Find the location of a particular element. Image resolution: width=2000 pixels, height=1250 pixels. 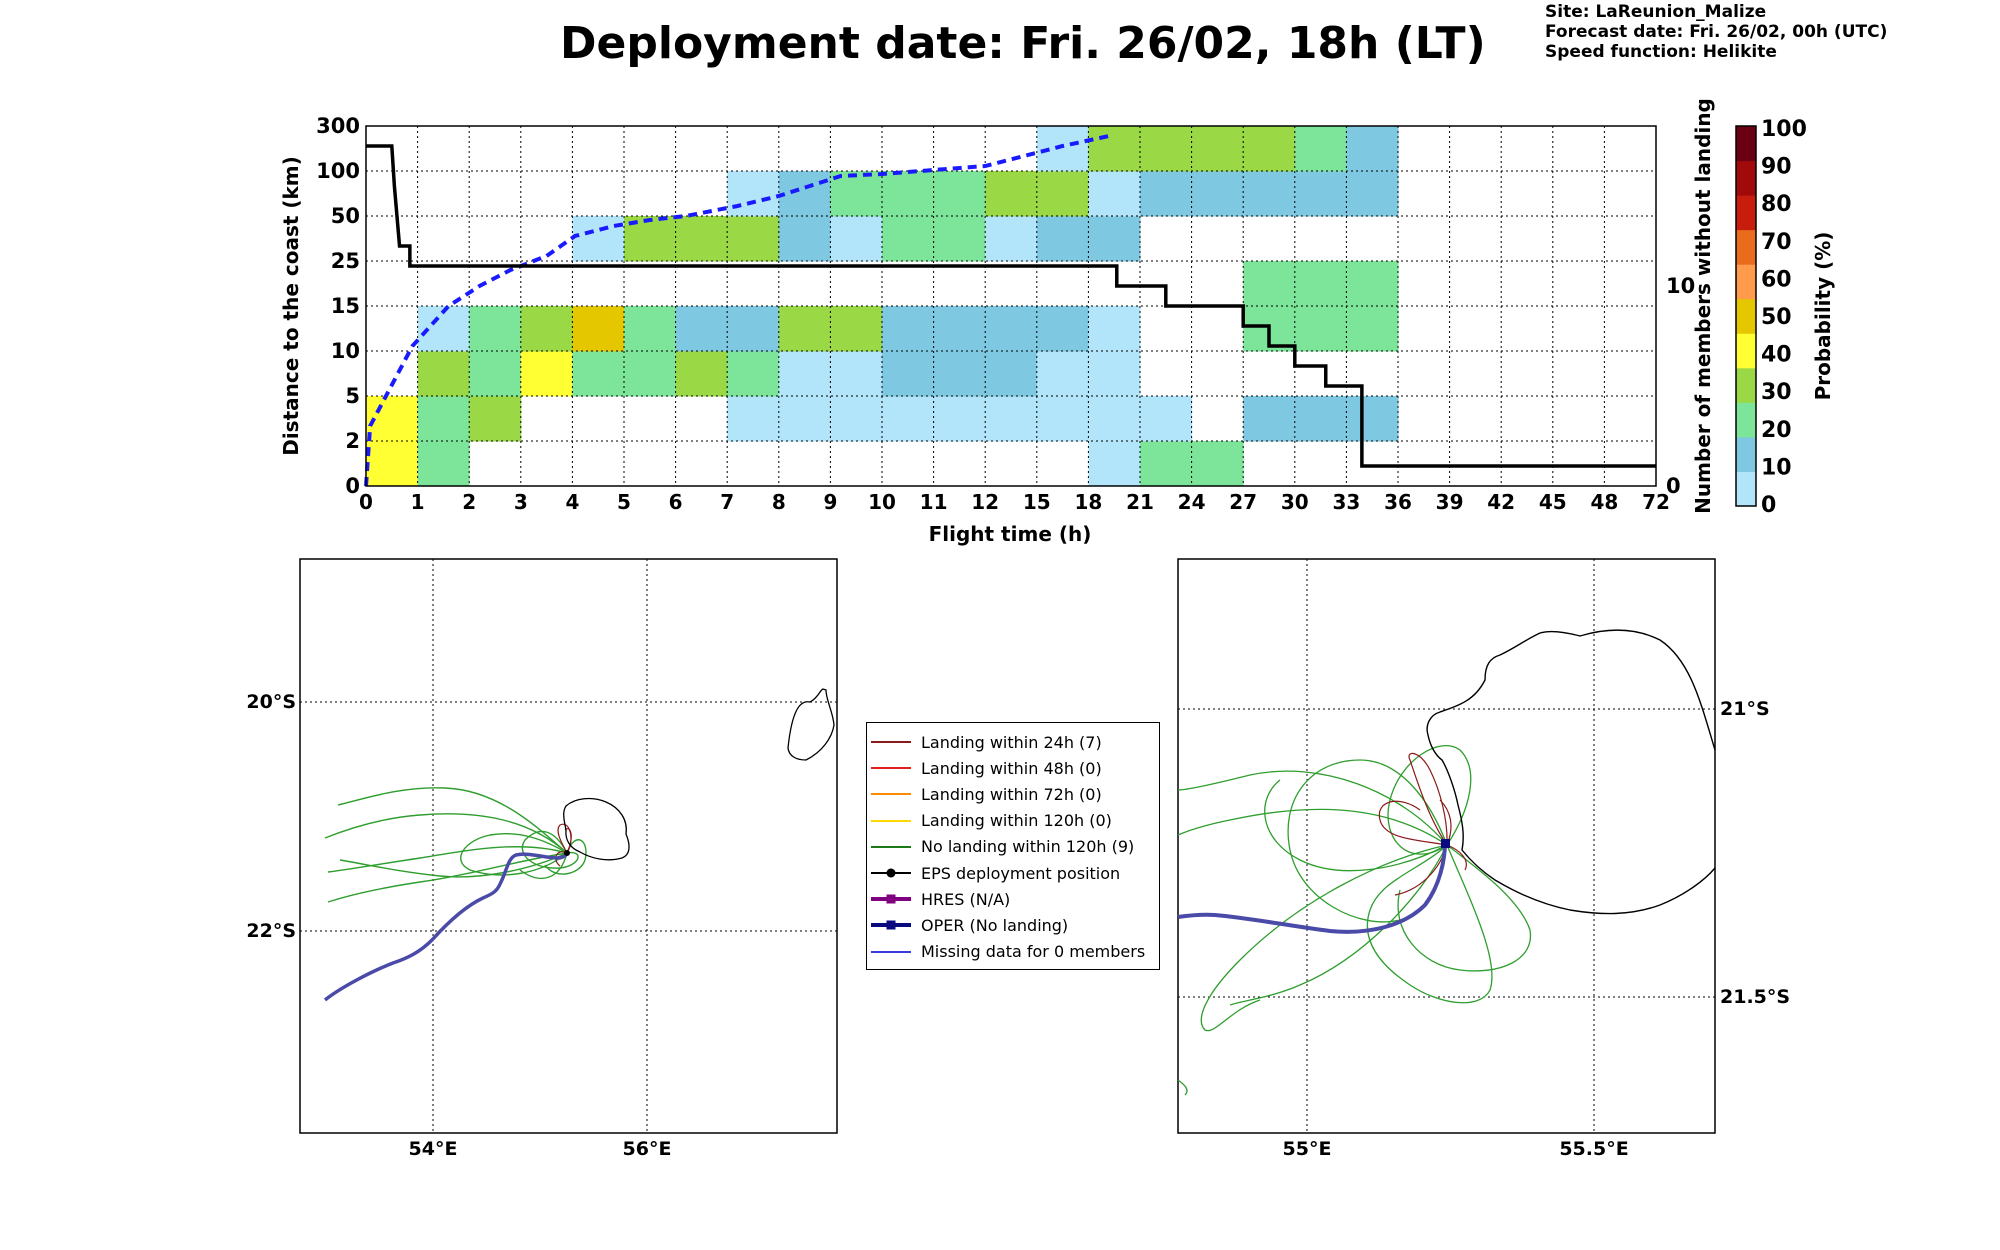

x-tick-label: 2 is located at coordinates (469, 502).